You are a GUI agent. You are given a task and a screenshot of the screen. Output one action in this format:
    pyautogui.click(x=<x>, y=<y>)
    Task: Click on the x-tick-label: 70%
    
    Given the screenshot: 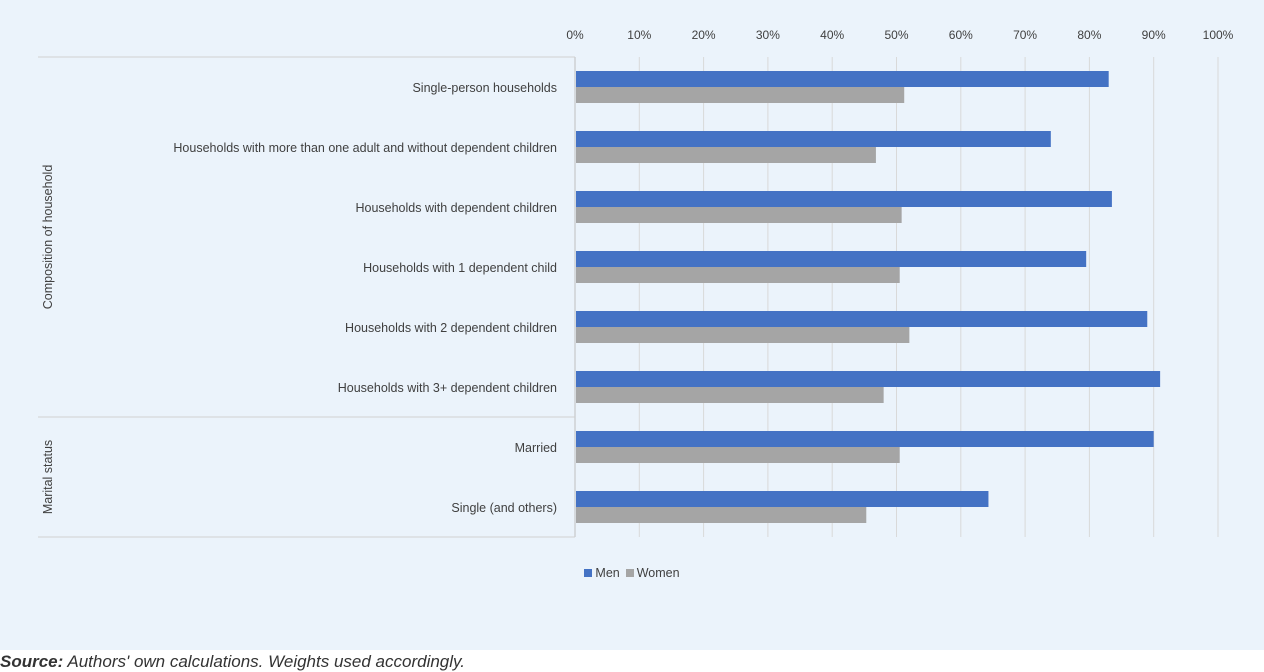 What is the action you would take?
    pyautogui.click(x=1025, y=35)
    